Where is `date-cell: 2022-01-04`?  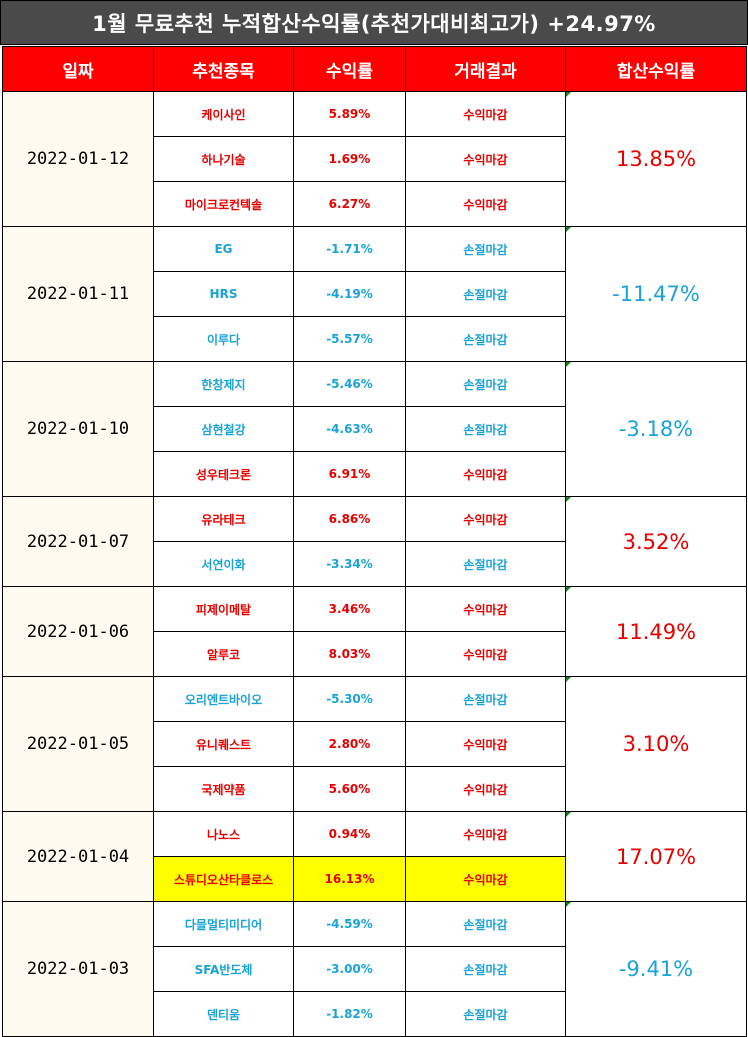
date-cell: 2022-01-04 is located at coordinates (78, 856).